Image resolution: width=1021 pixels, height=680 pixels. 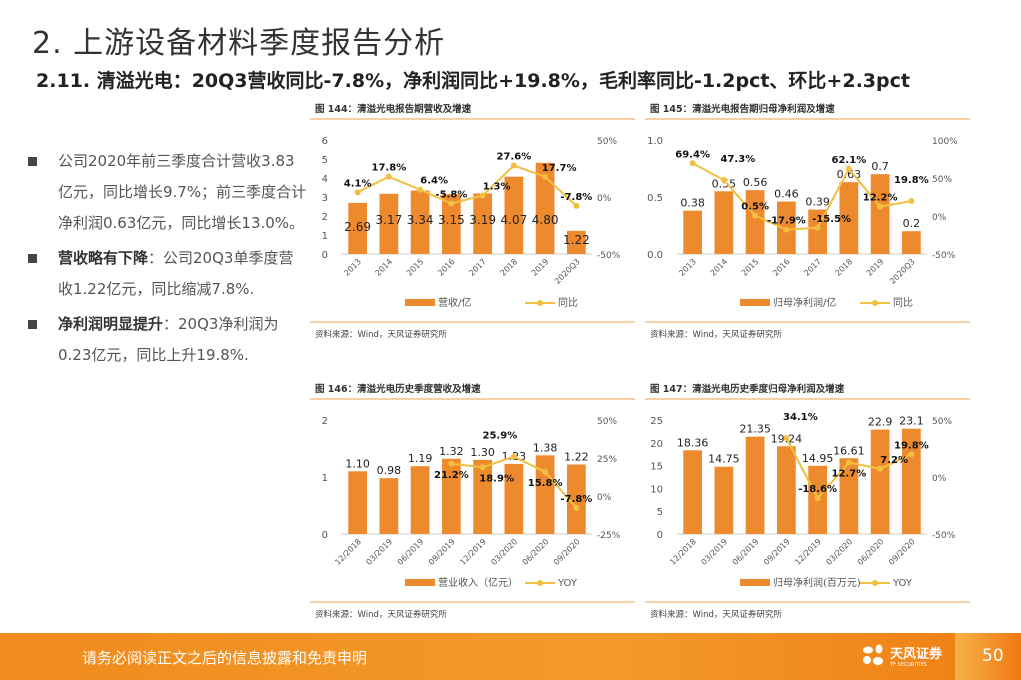 I want to click on bar-value-label: 3.17, so click(x=389, y=220).